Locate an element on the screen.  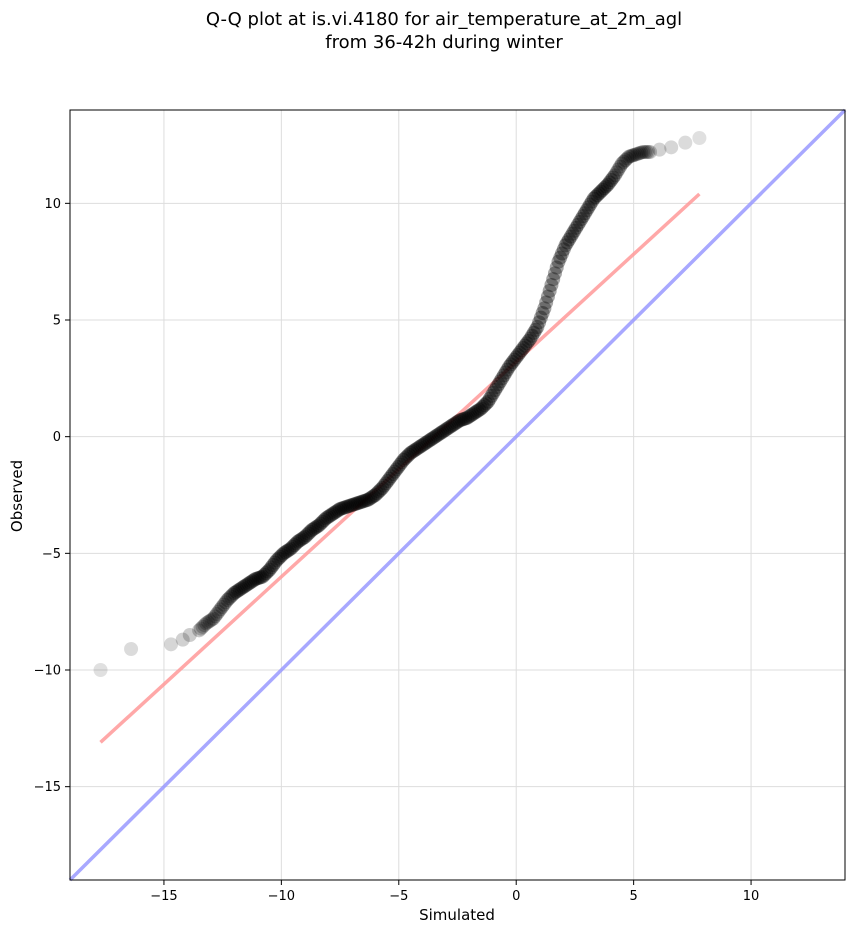
y-axis-label: Observed is located at coordinates (17, 496).